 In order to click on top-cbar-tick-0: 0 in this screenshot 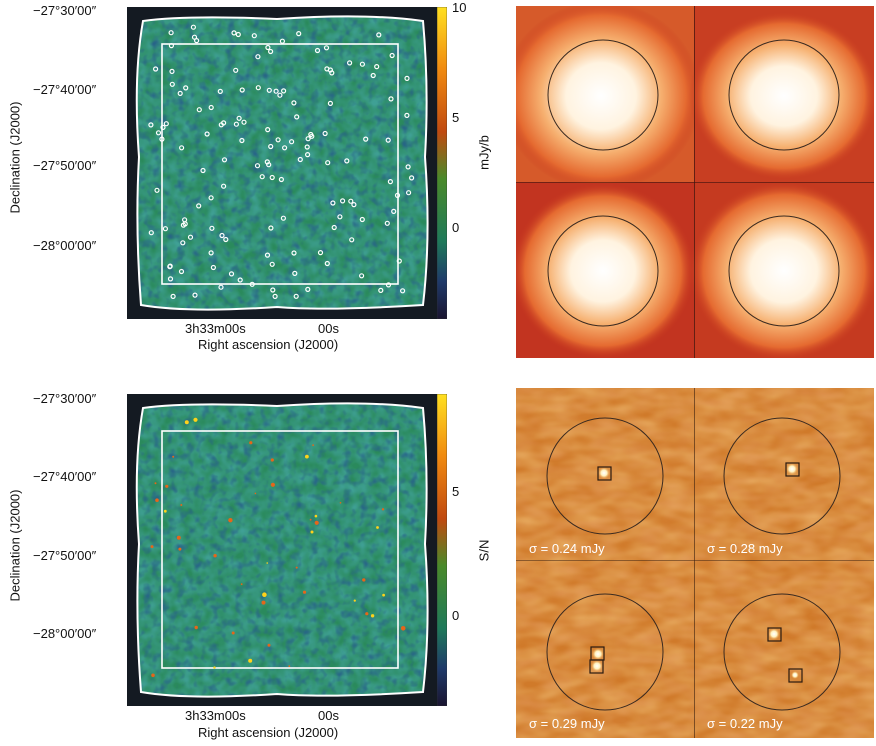, I will do `click(456, 227)`.